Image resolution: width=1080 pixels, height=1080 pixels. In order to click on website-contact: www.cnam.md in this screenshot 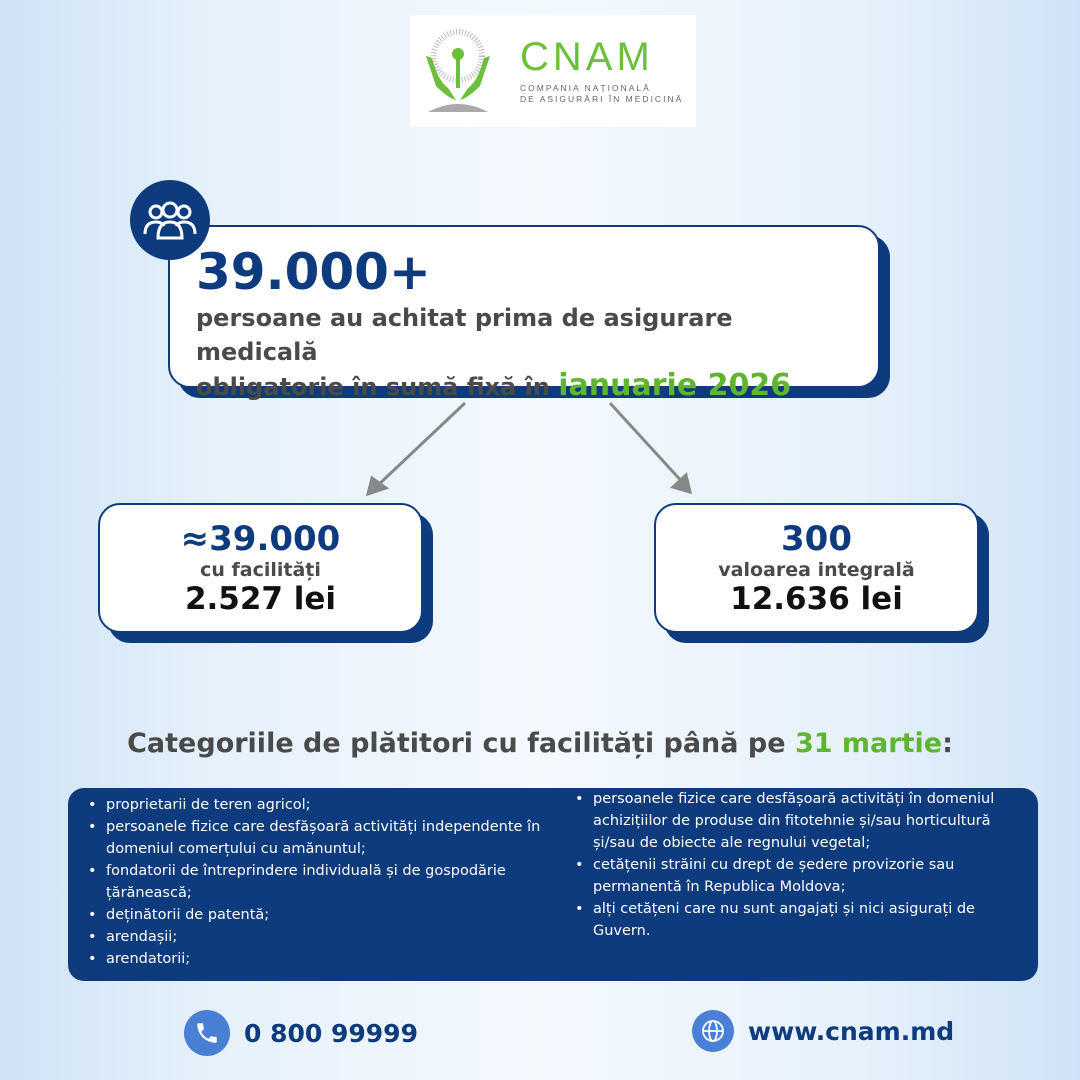, I will do `click(823, 1031)`.